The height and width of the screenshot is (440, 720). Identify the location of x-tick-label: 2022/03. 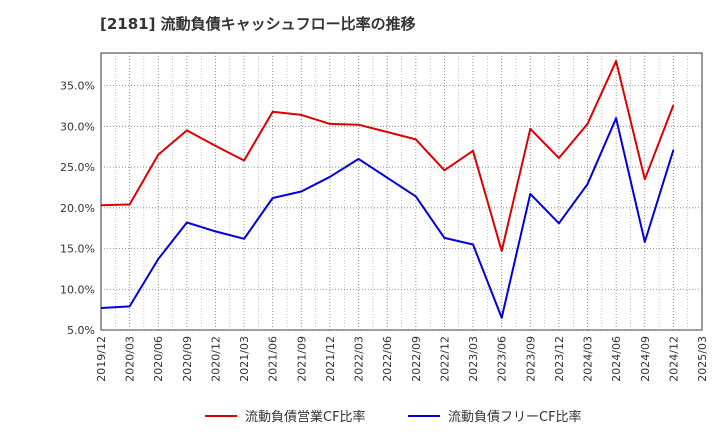
(359, 359).